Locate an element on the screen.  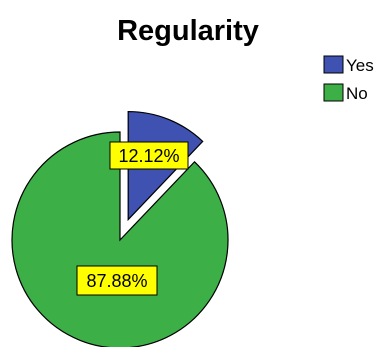
legend: Yes No is located at coordinates (348, 79).